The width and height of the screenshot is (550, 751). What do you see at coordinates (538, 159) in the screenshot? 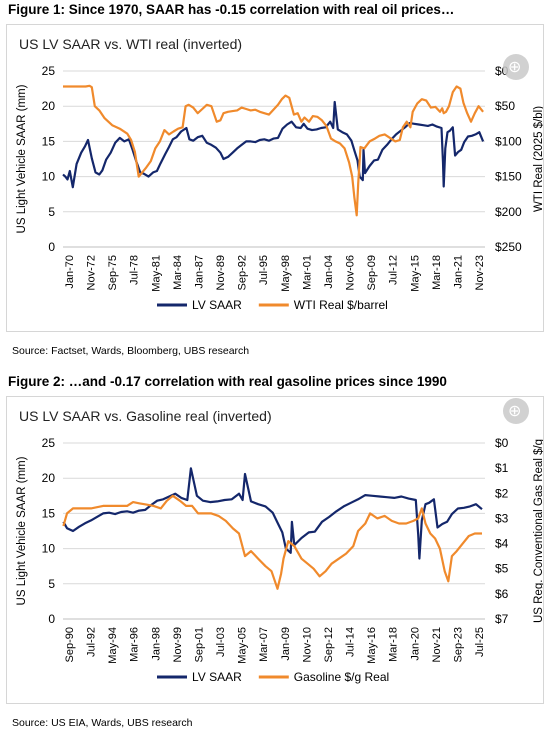
I see `right-axis-title: WTI Real (2025 $/bl)` at bounding box center [538, 159].